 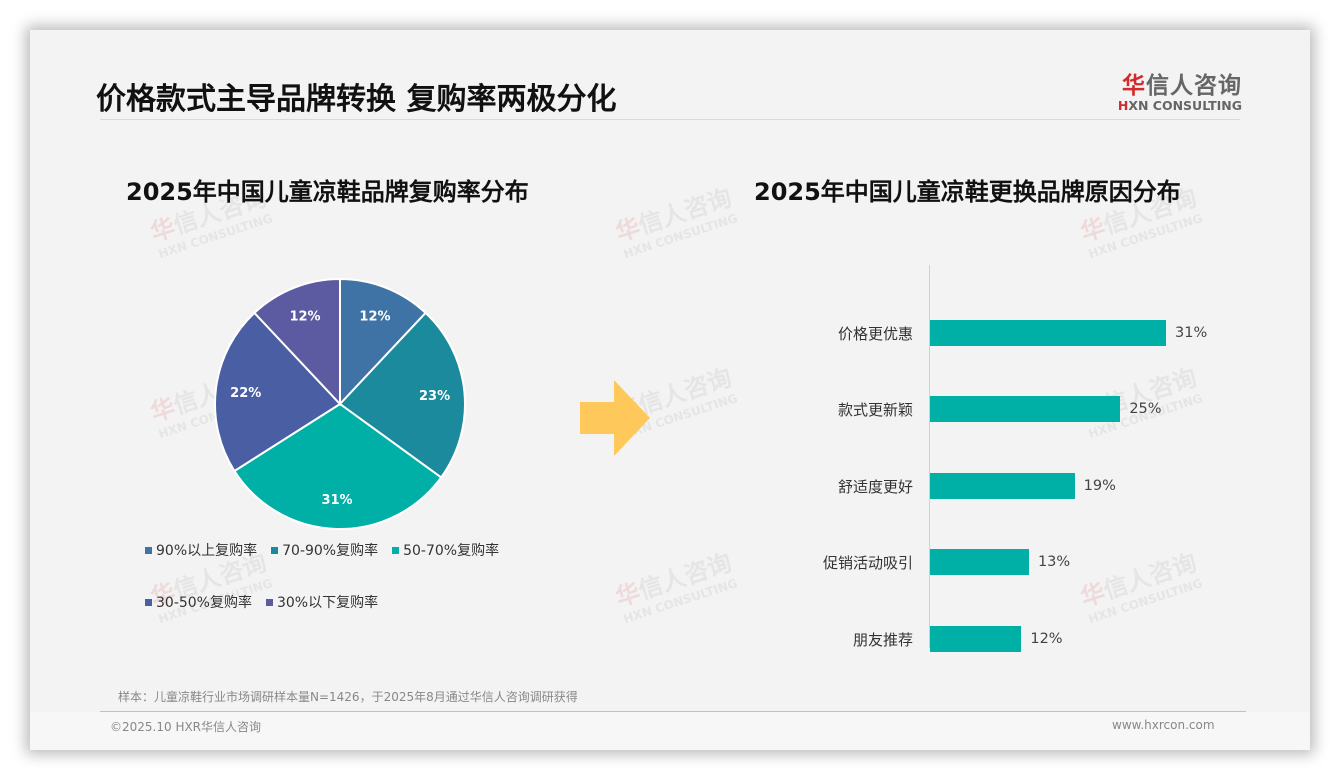 I want to click on bar-value-label: 12%, so click(x=1046, y=639).